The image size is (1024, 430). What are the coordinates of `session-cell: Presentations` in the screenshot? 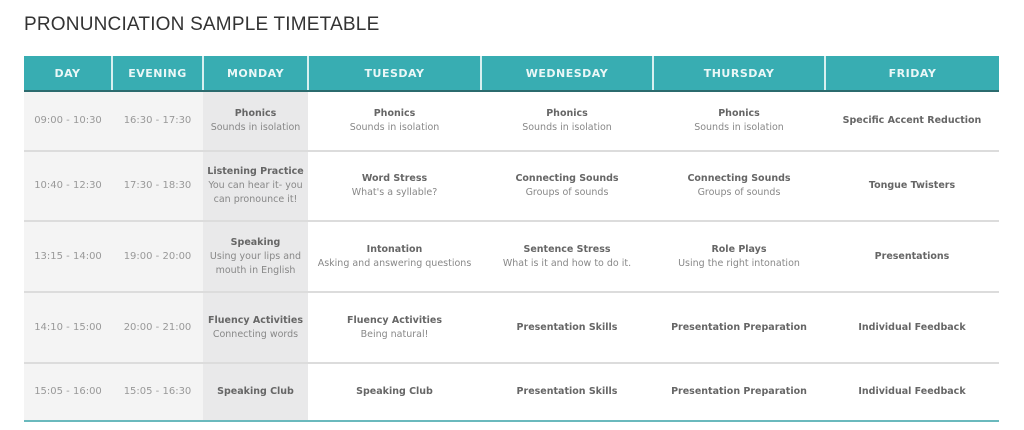 It's located at (912, 257).